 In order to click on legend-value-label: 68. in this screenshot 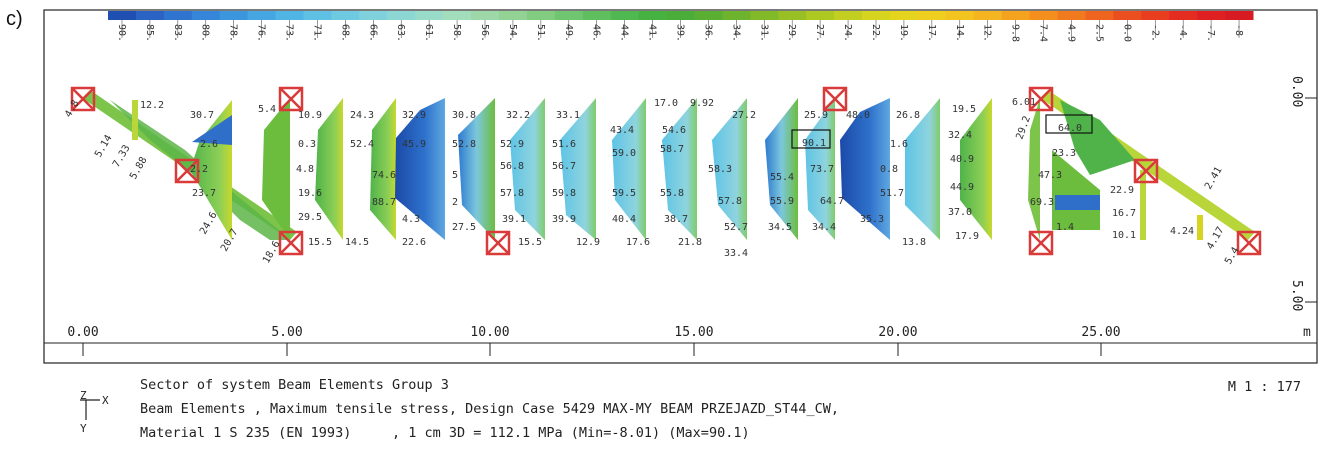, I will do `click(344, 33)`.